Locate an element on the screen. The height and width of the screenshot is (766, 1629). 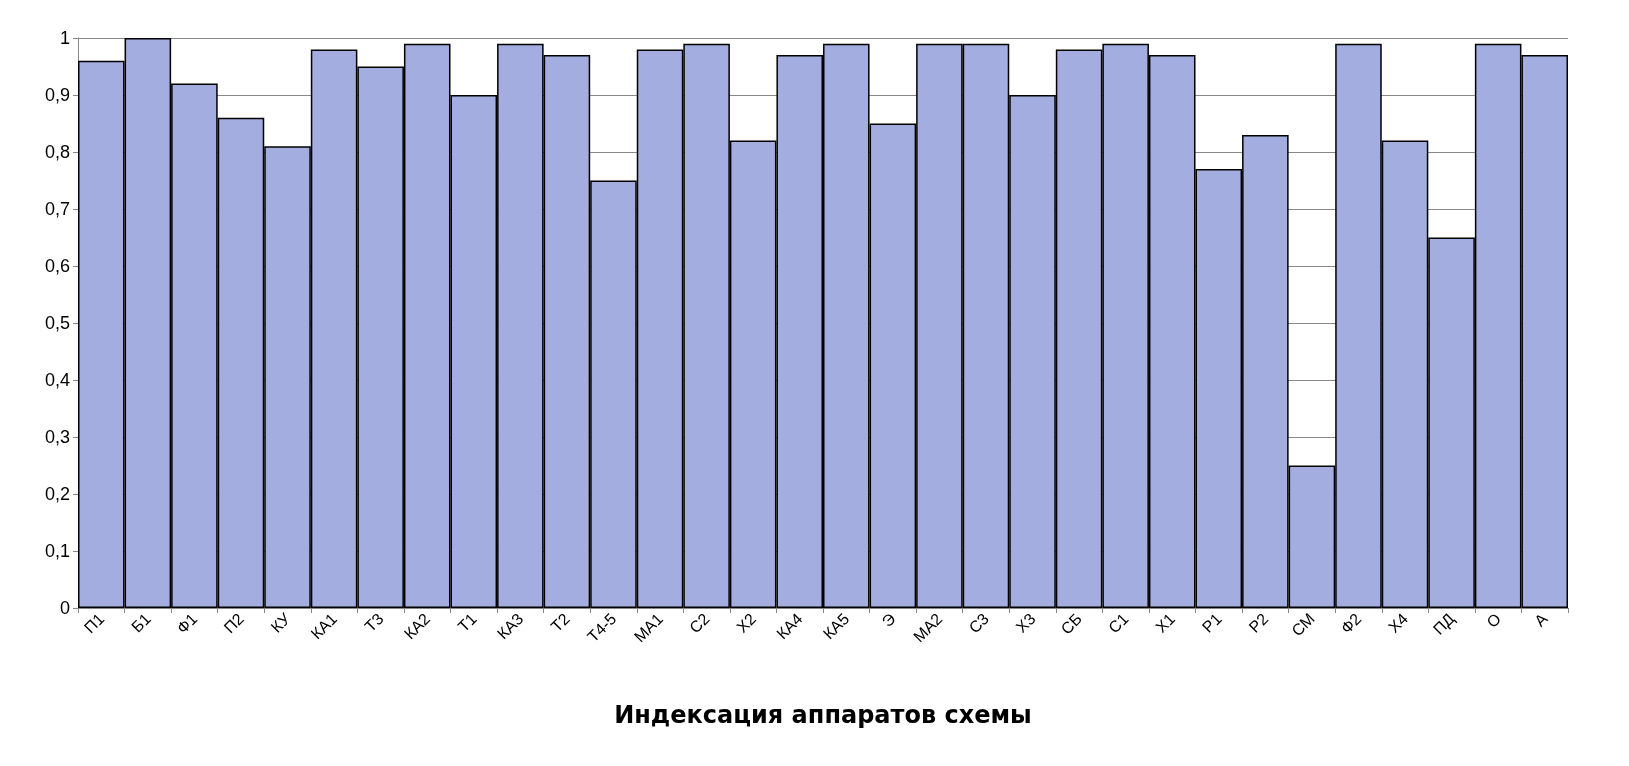
x-tick-label: Х4 is located at coordinates (1398, 622).